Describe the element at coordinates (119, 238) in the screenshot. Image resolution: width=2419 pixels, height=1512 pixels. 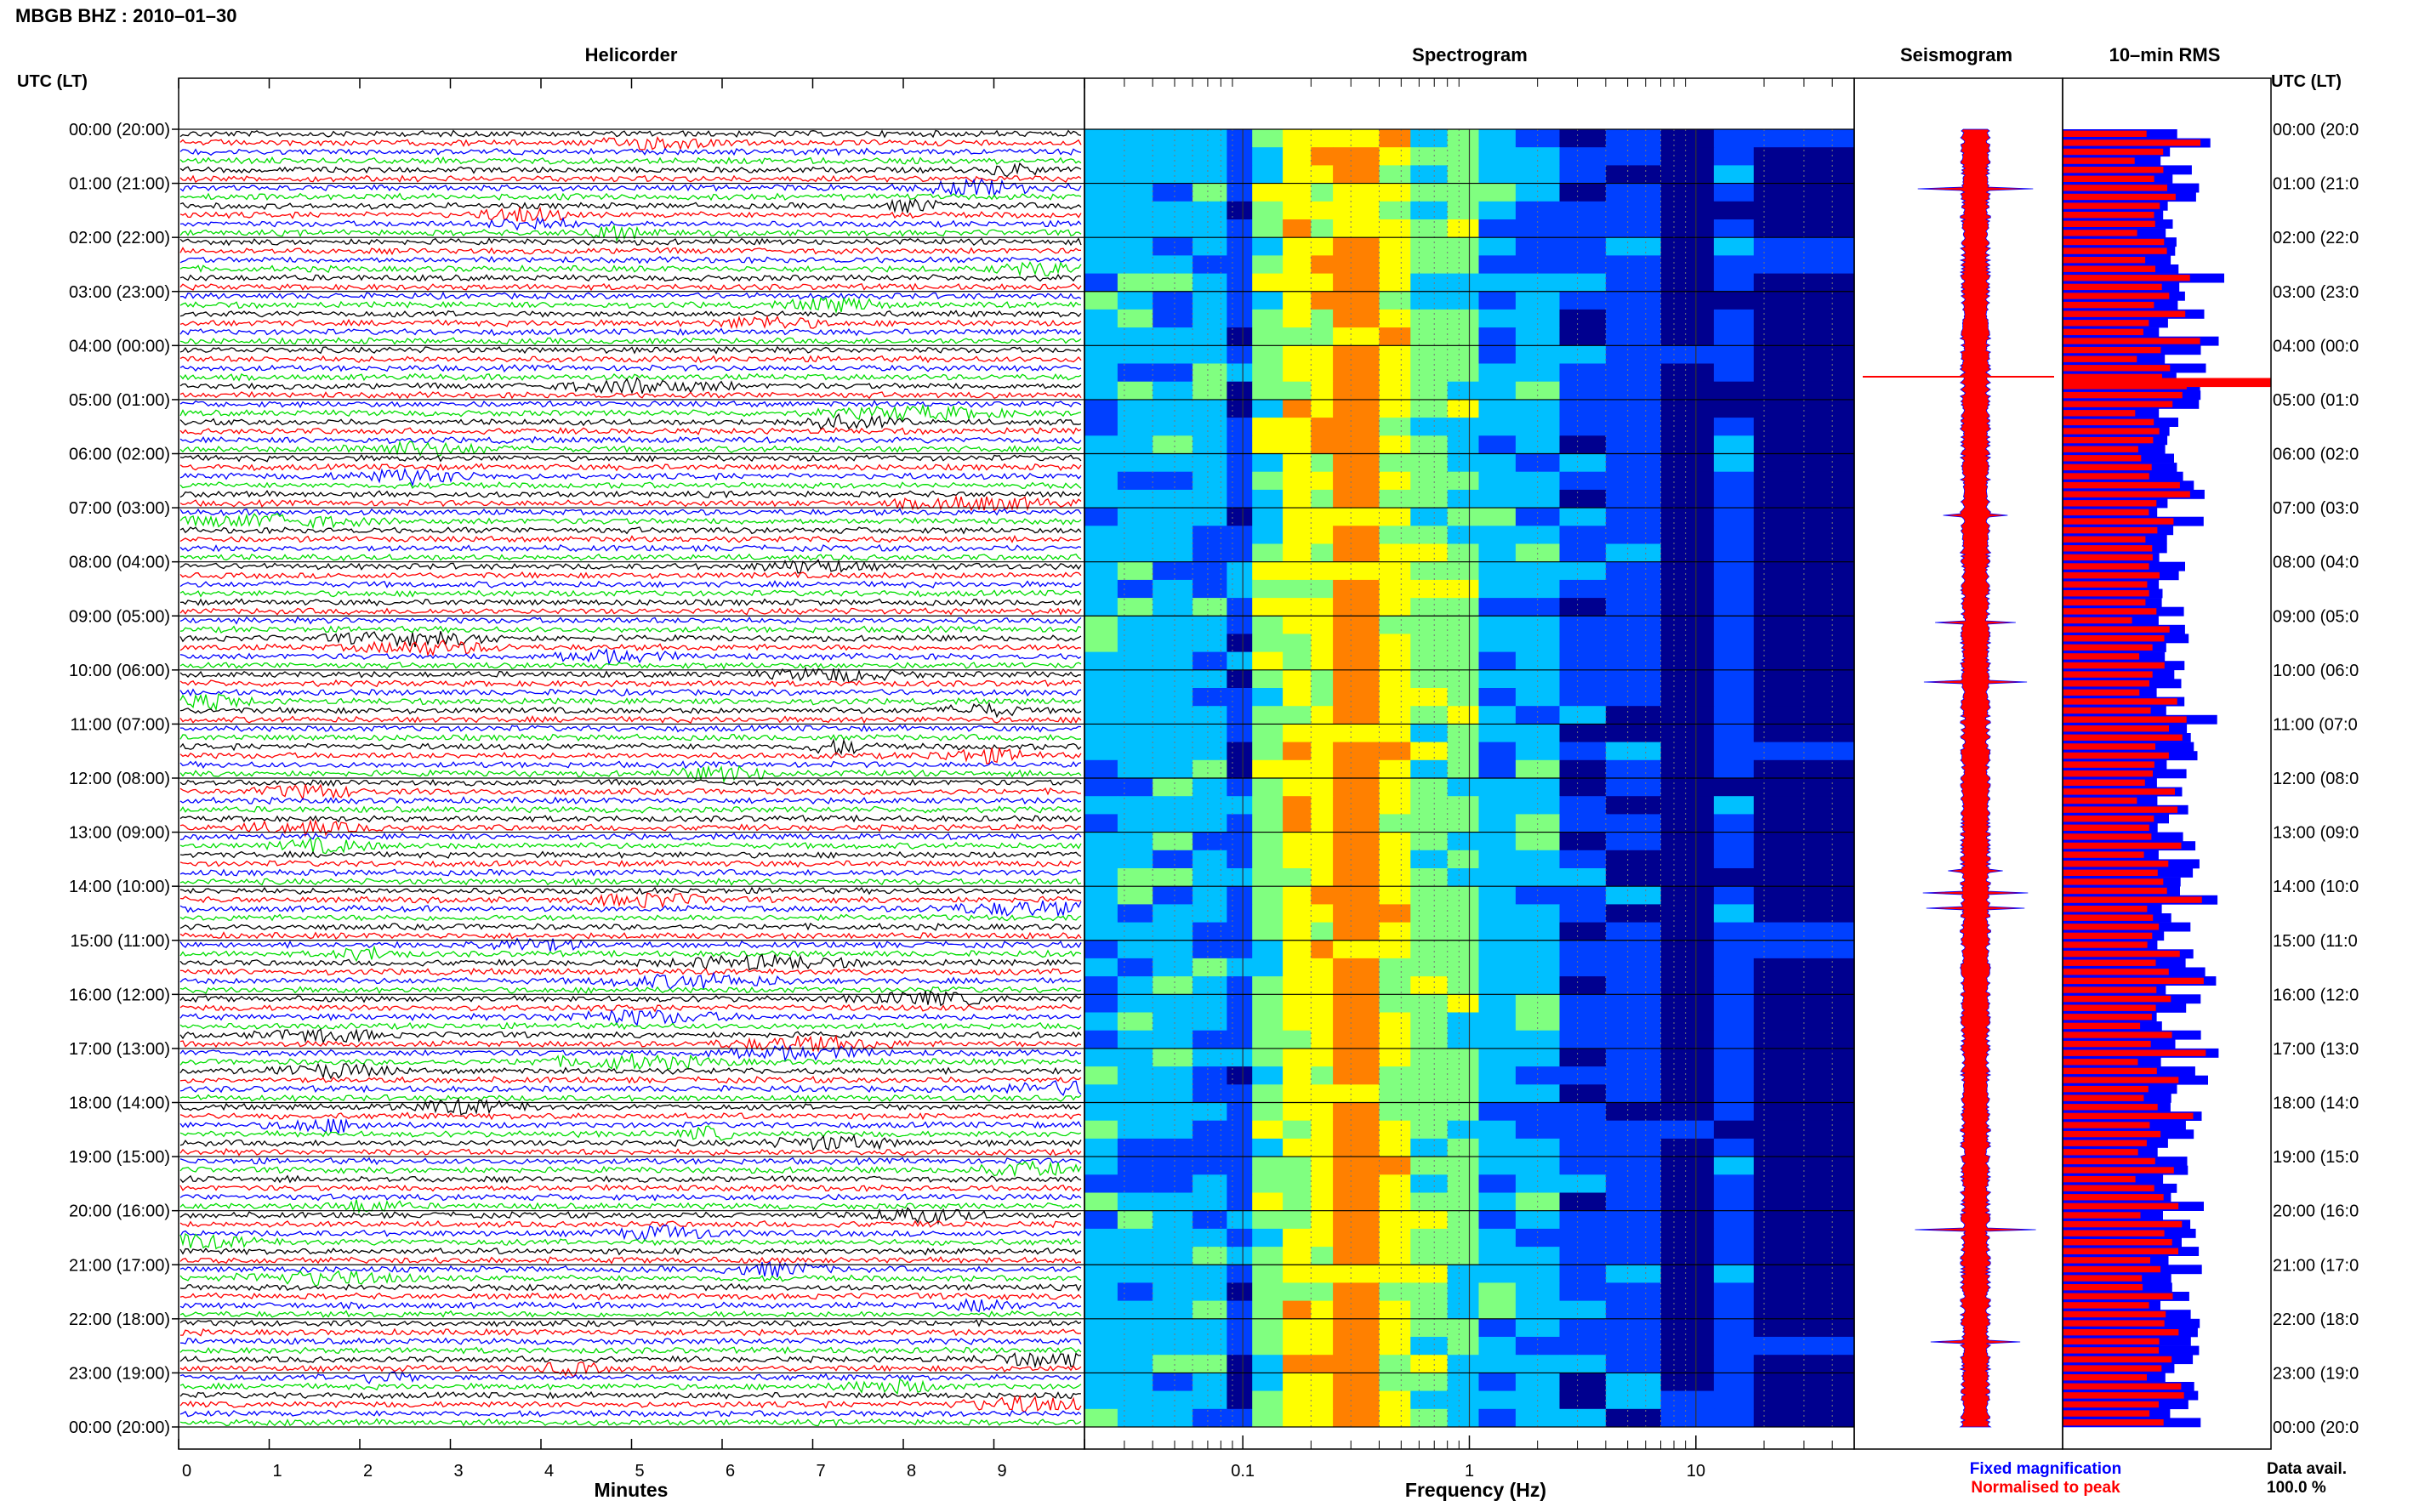
I see `left-time-label: 02:00 (22:00)` at that location.